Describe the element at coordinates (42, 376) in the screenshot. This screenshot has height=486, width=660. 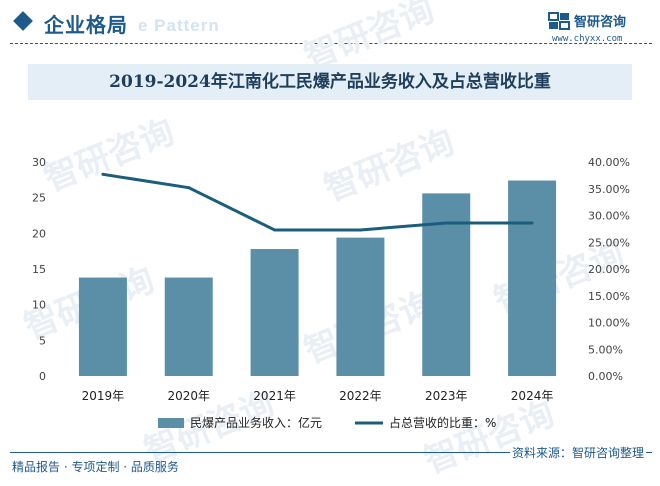
I see `y-left-tick-label: 0` at that location.